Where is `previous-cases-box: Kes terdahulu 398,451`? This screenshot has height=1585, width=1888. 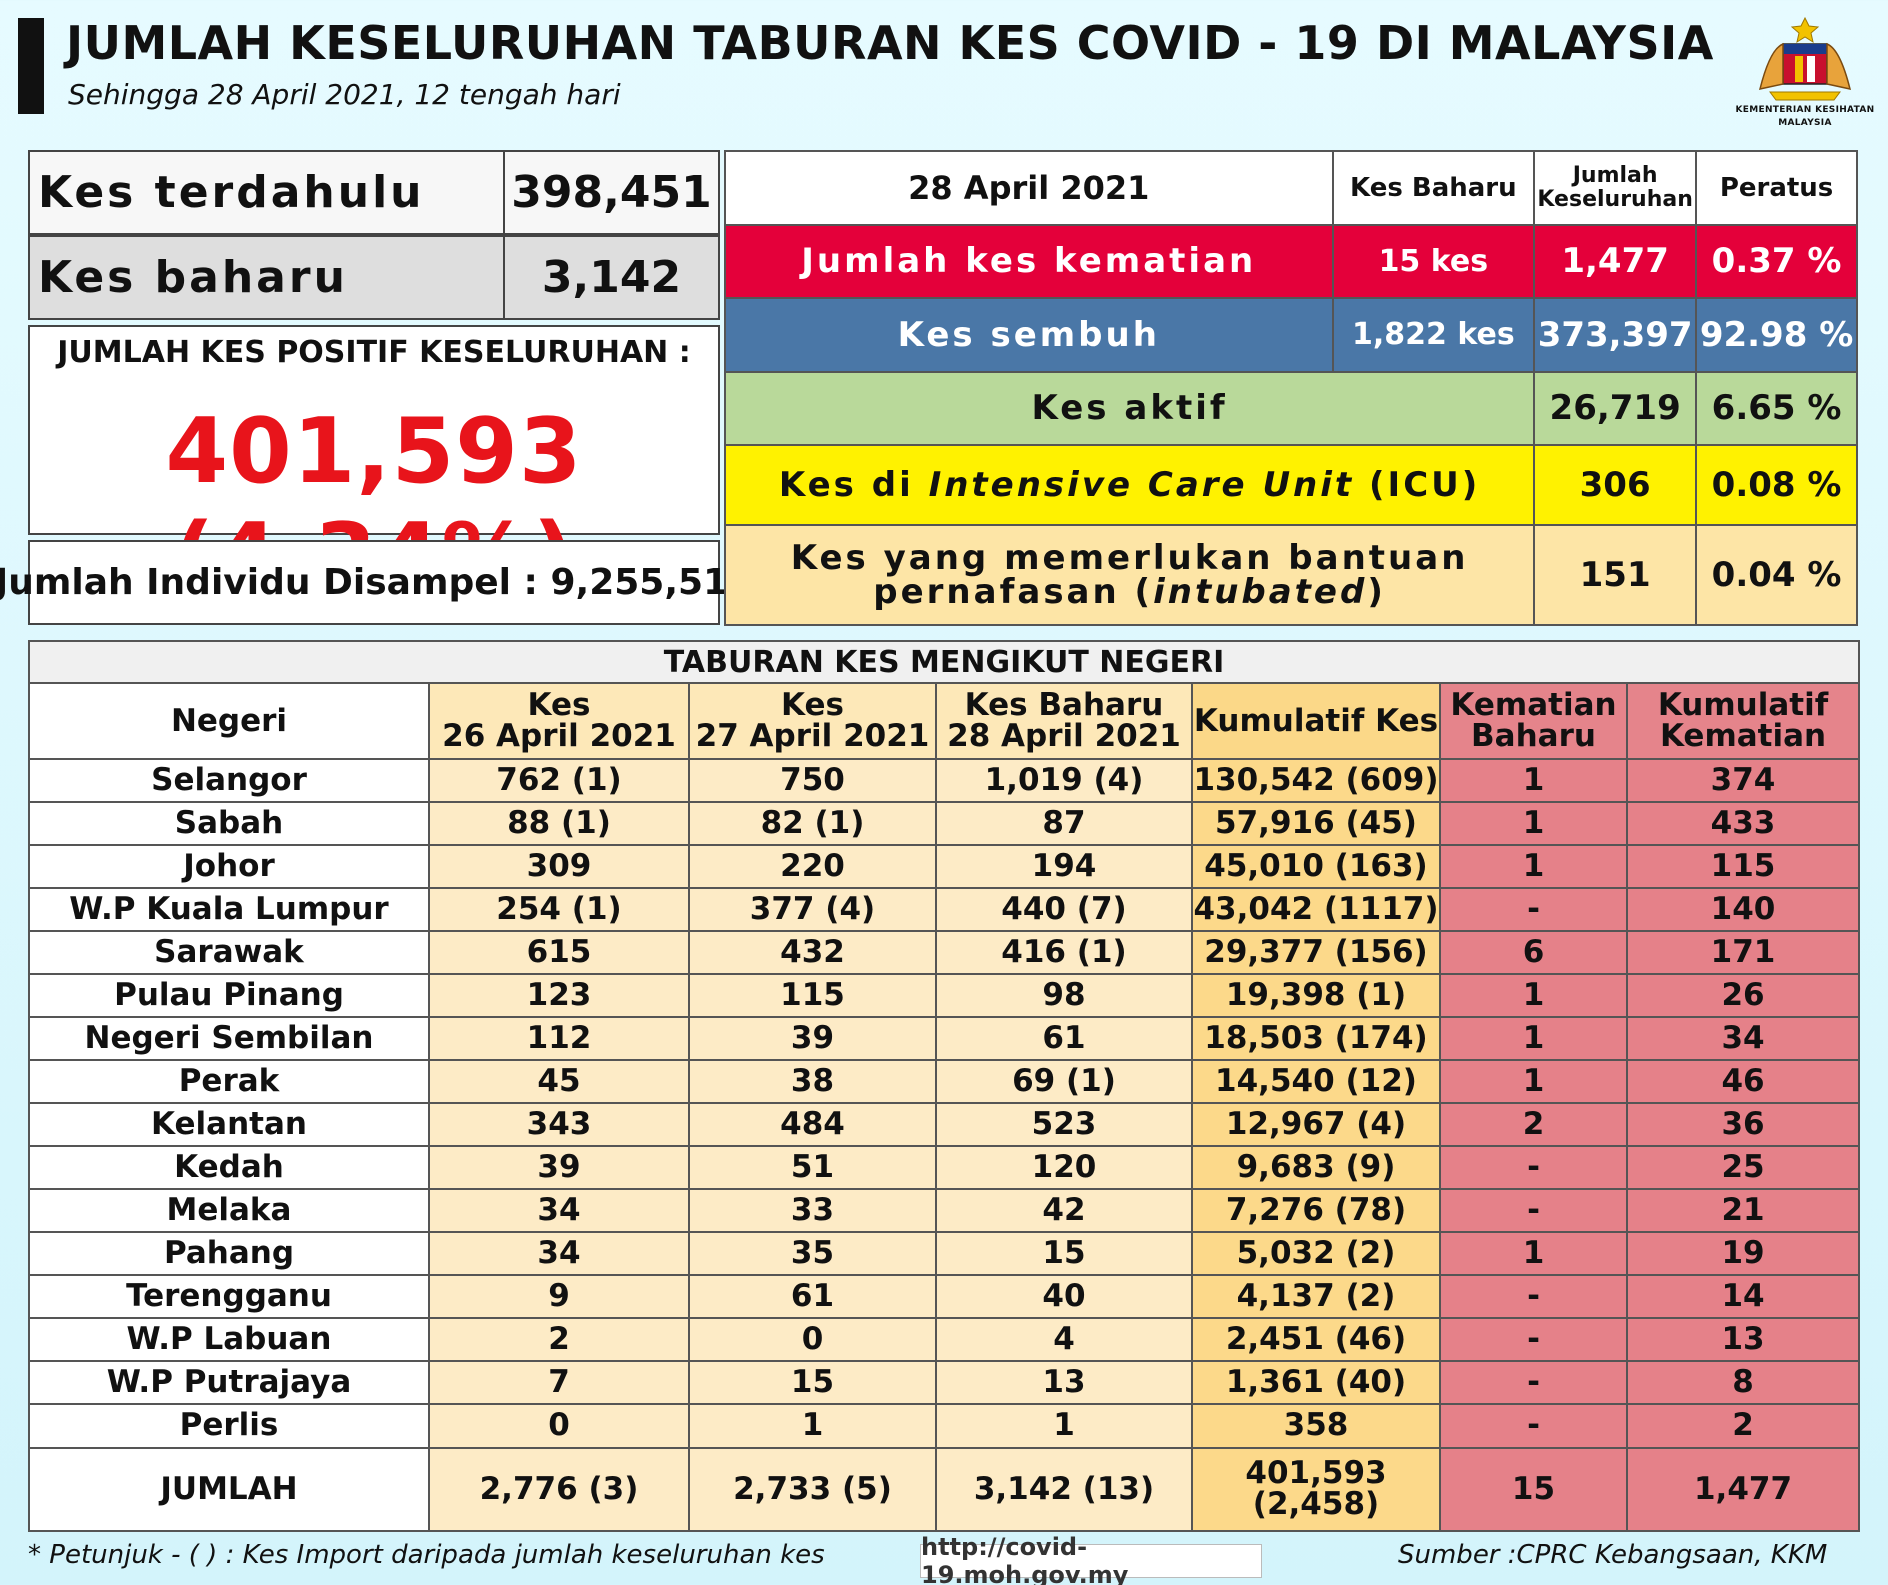 previous-cases-box: Kes terdahulu 398,451 is located at coordinates (374, 192).